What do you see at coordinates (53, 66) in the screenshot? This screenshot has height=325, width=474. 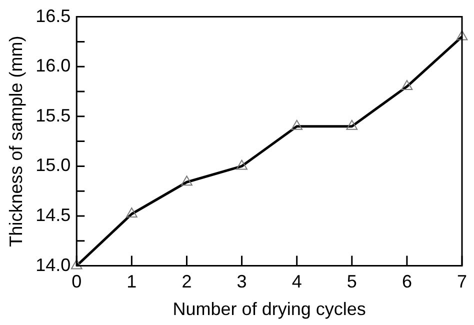 I see `y-tick-label: 16.0` at bounding box center [53, 66].